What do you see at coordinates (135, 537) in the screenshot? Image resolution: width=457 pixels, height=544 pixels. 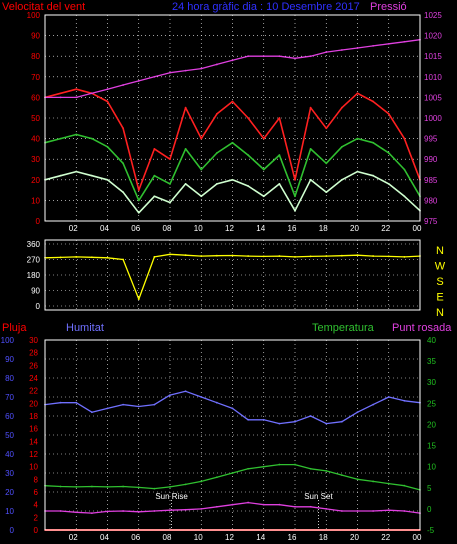 I see `x-tick-label-06: 06` at bounding box center [135, 537].